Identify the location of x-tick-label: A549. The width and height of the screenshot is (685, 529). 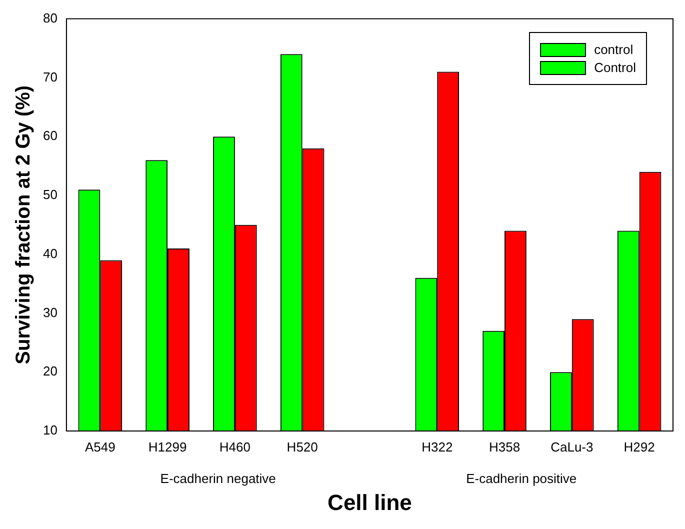
(100, 446).